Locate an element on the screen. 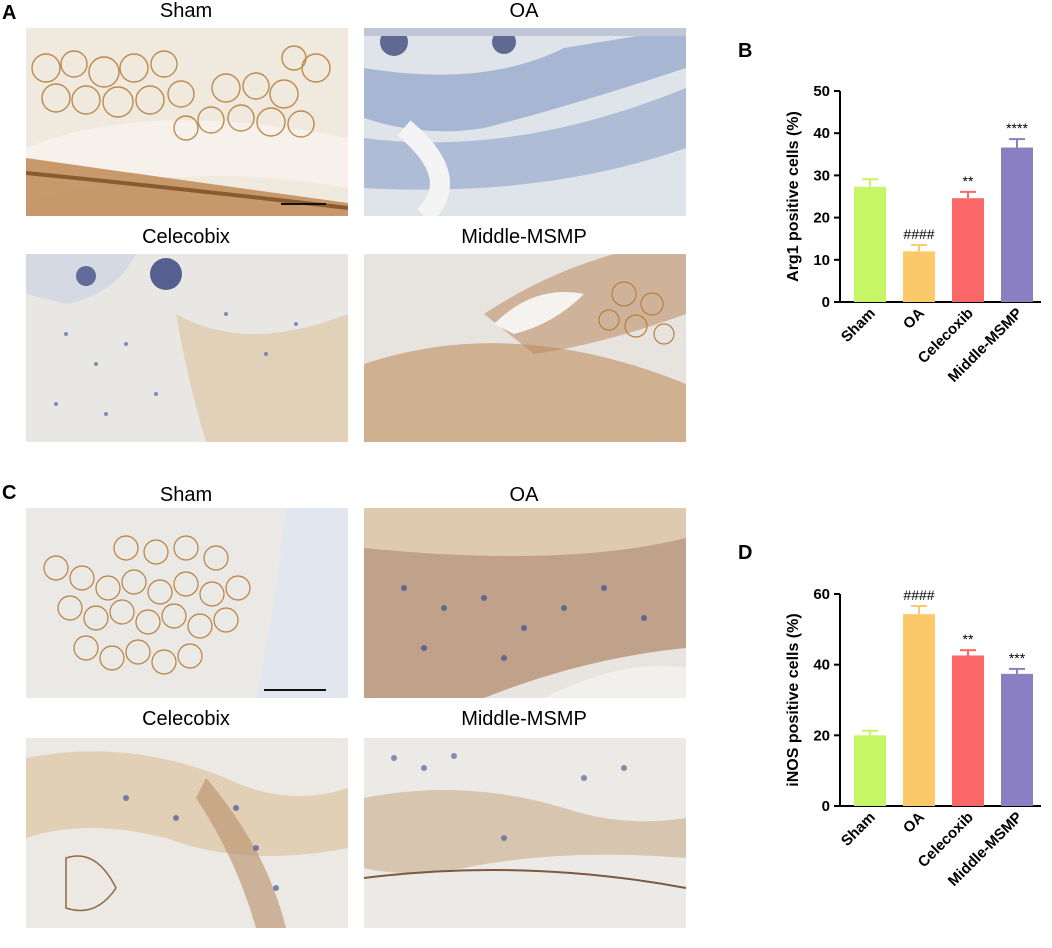 This screenshot has height=948, width=1052. chart-d-annotation-1: #### is located at coordinates (918, 595).